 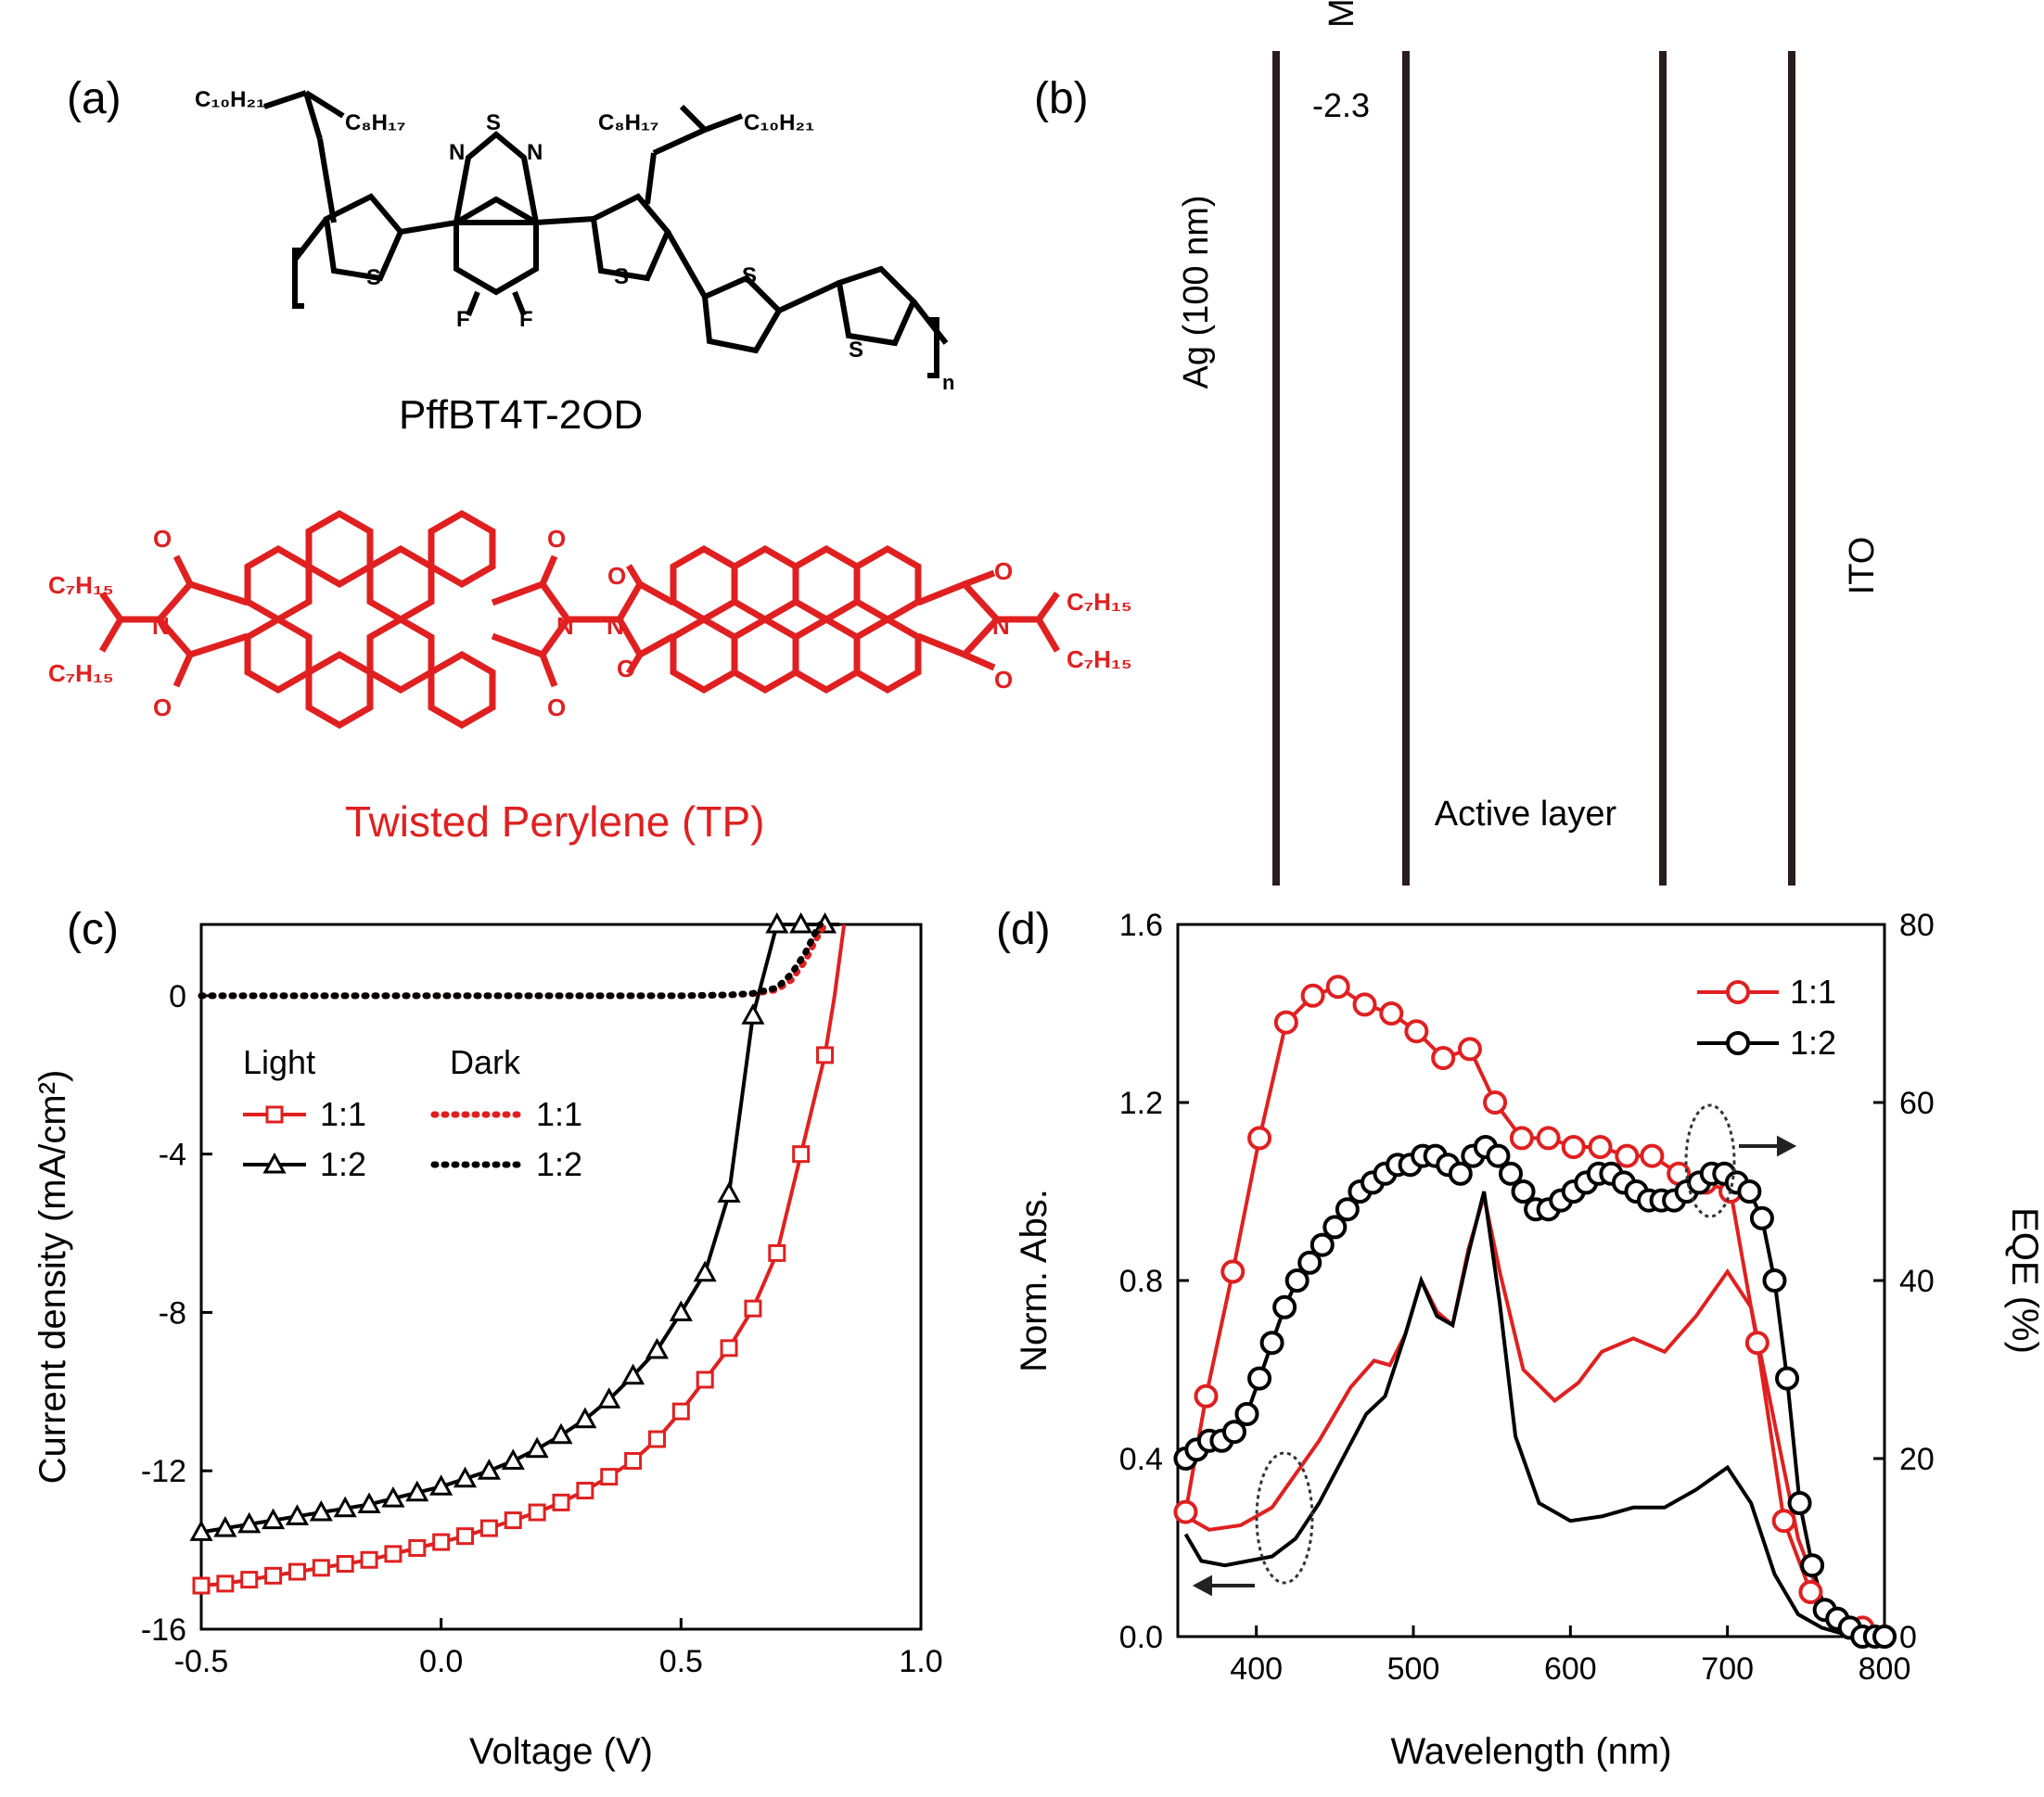 What do you see at coordinates (1917, 1281) in the screenshot?
I see `y2-tick-label-d: 40` at bounding box center [1917, 1281].